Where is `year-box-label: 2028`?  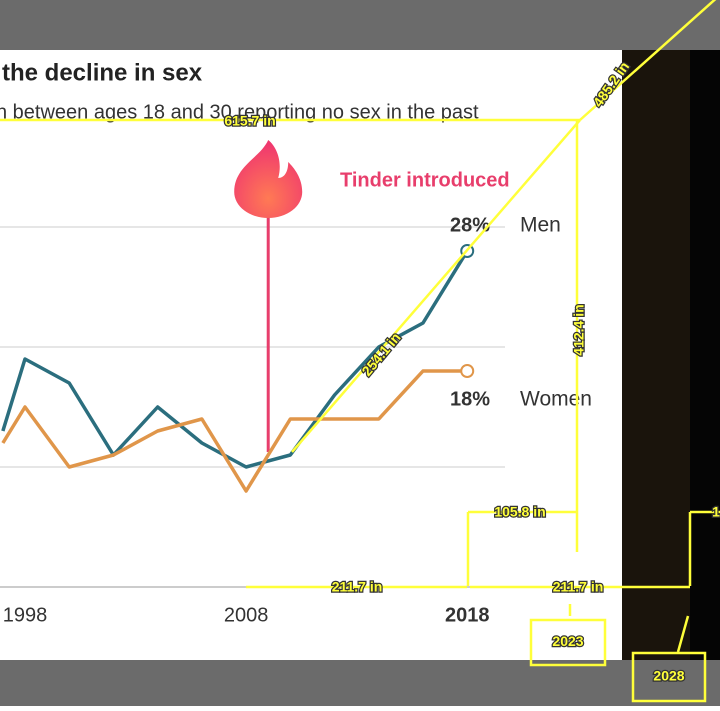
year-box-label: 2028 is located at coordinates (668, 676).